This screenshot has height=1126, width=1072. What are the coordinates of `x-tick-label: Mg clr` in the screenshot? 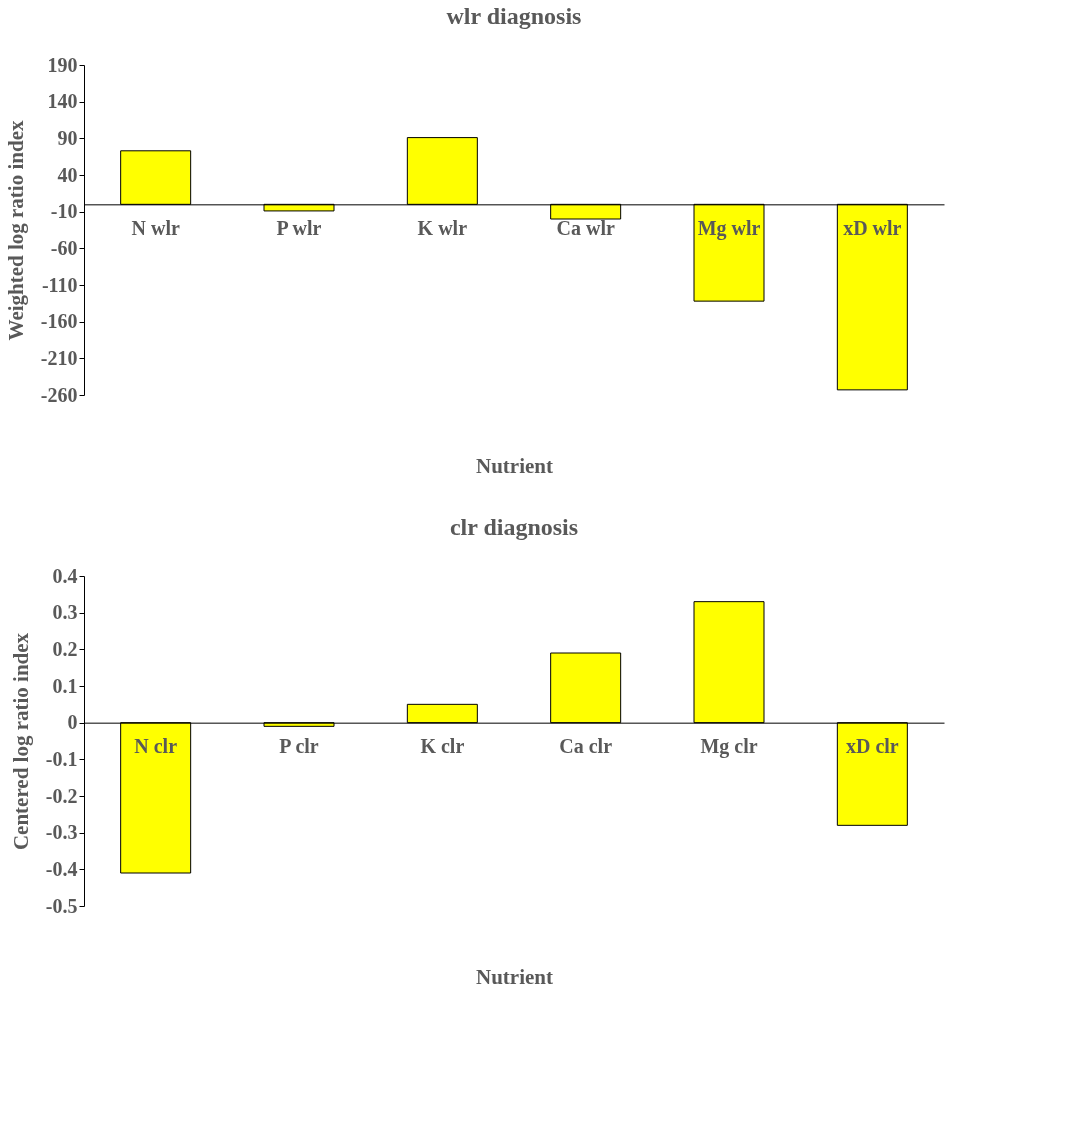 It's located at (729, 747).